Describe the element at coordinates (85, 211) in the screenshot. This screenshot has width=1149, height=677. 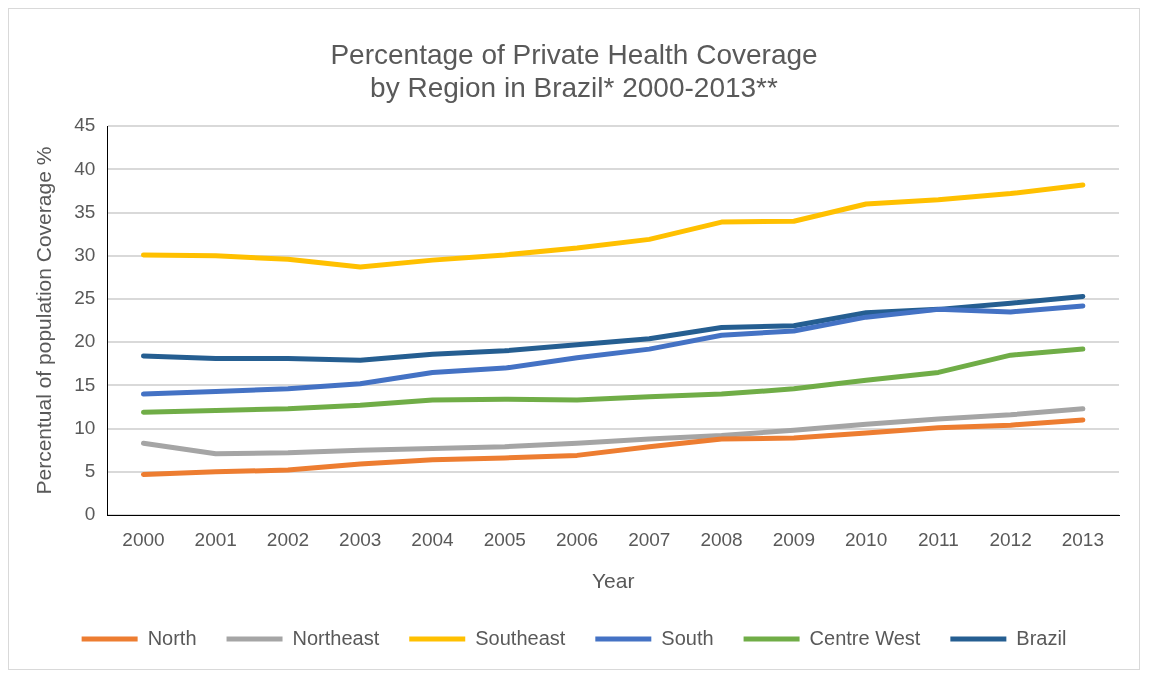
I see `y-tick-label: 35` at that location.